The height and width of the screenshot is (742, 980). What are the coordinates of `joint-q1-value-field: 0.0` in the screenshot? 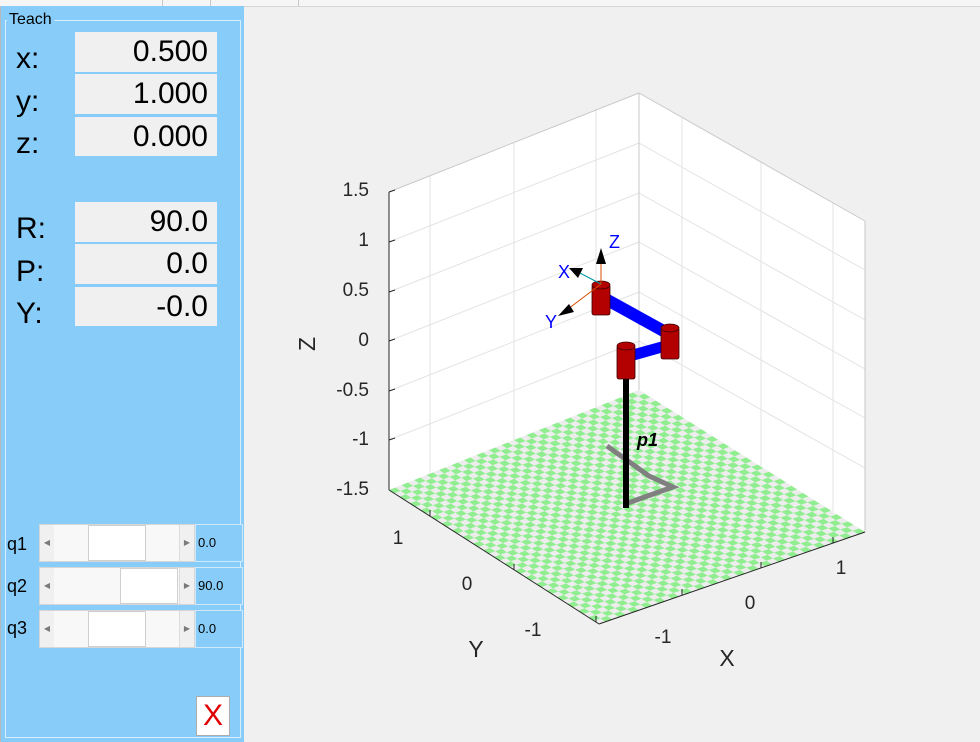 It's located at (219, 543).